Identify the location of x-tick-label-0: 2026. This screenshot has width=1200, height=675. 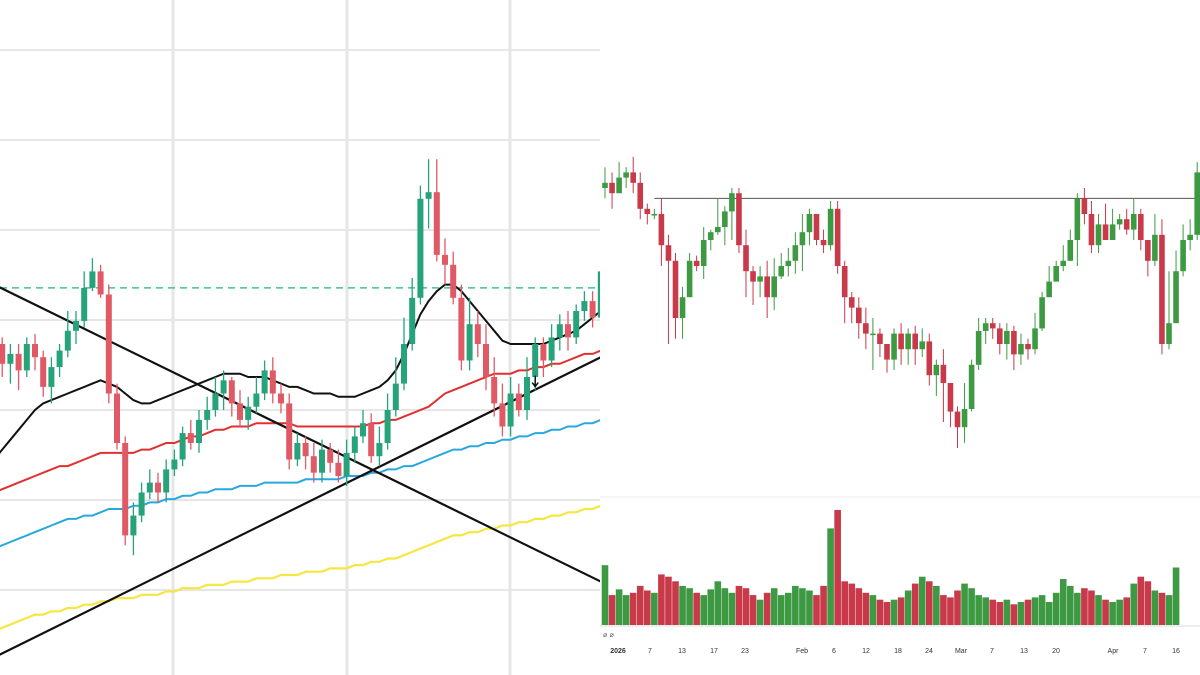
(618, 651).